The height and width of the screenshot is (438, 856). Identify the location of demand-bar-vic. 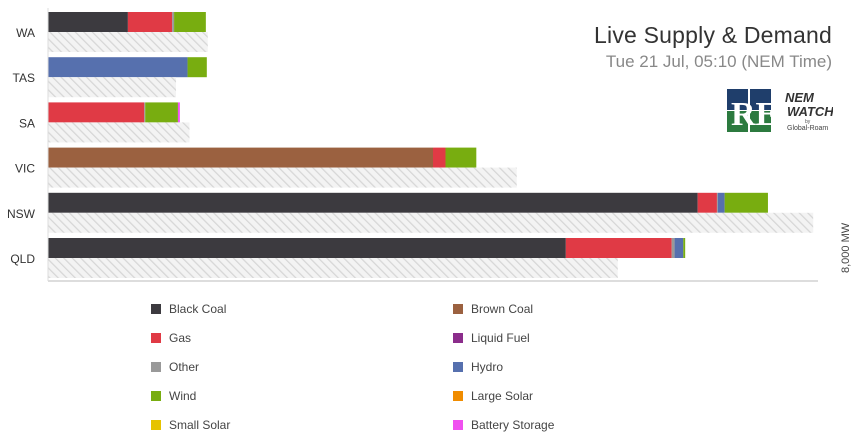
(282, 177).